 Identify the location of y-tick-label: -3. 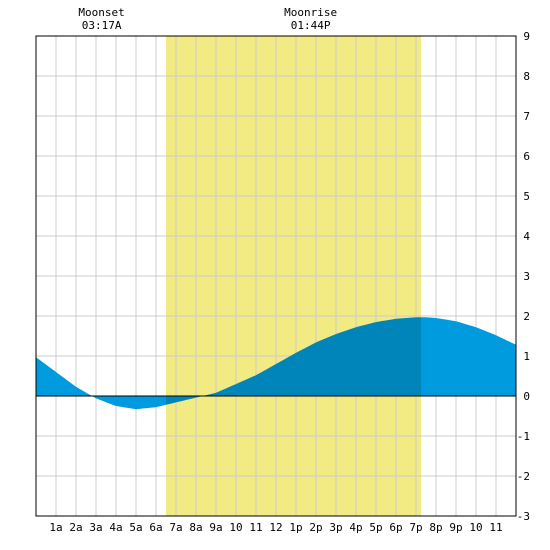
(523, 516).